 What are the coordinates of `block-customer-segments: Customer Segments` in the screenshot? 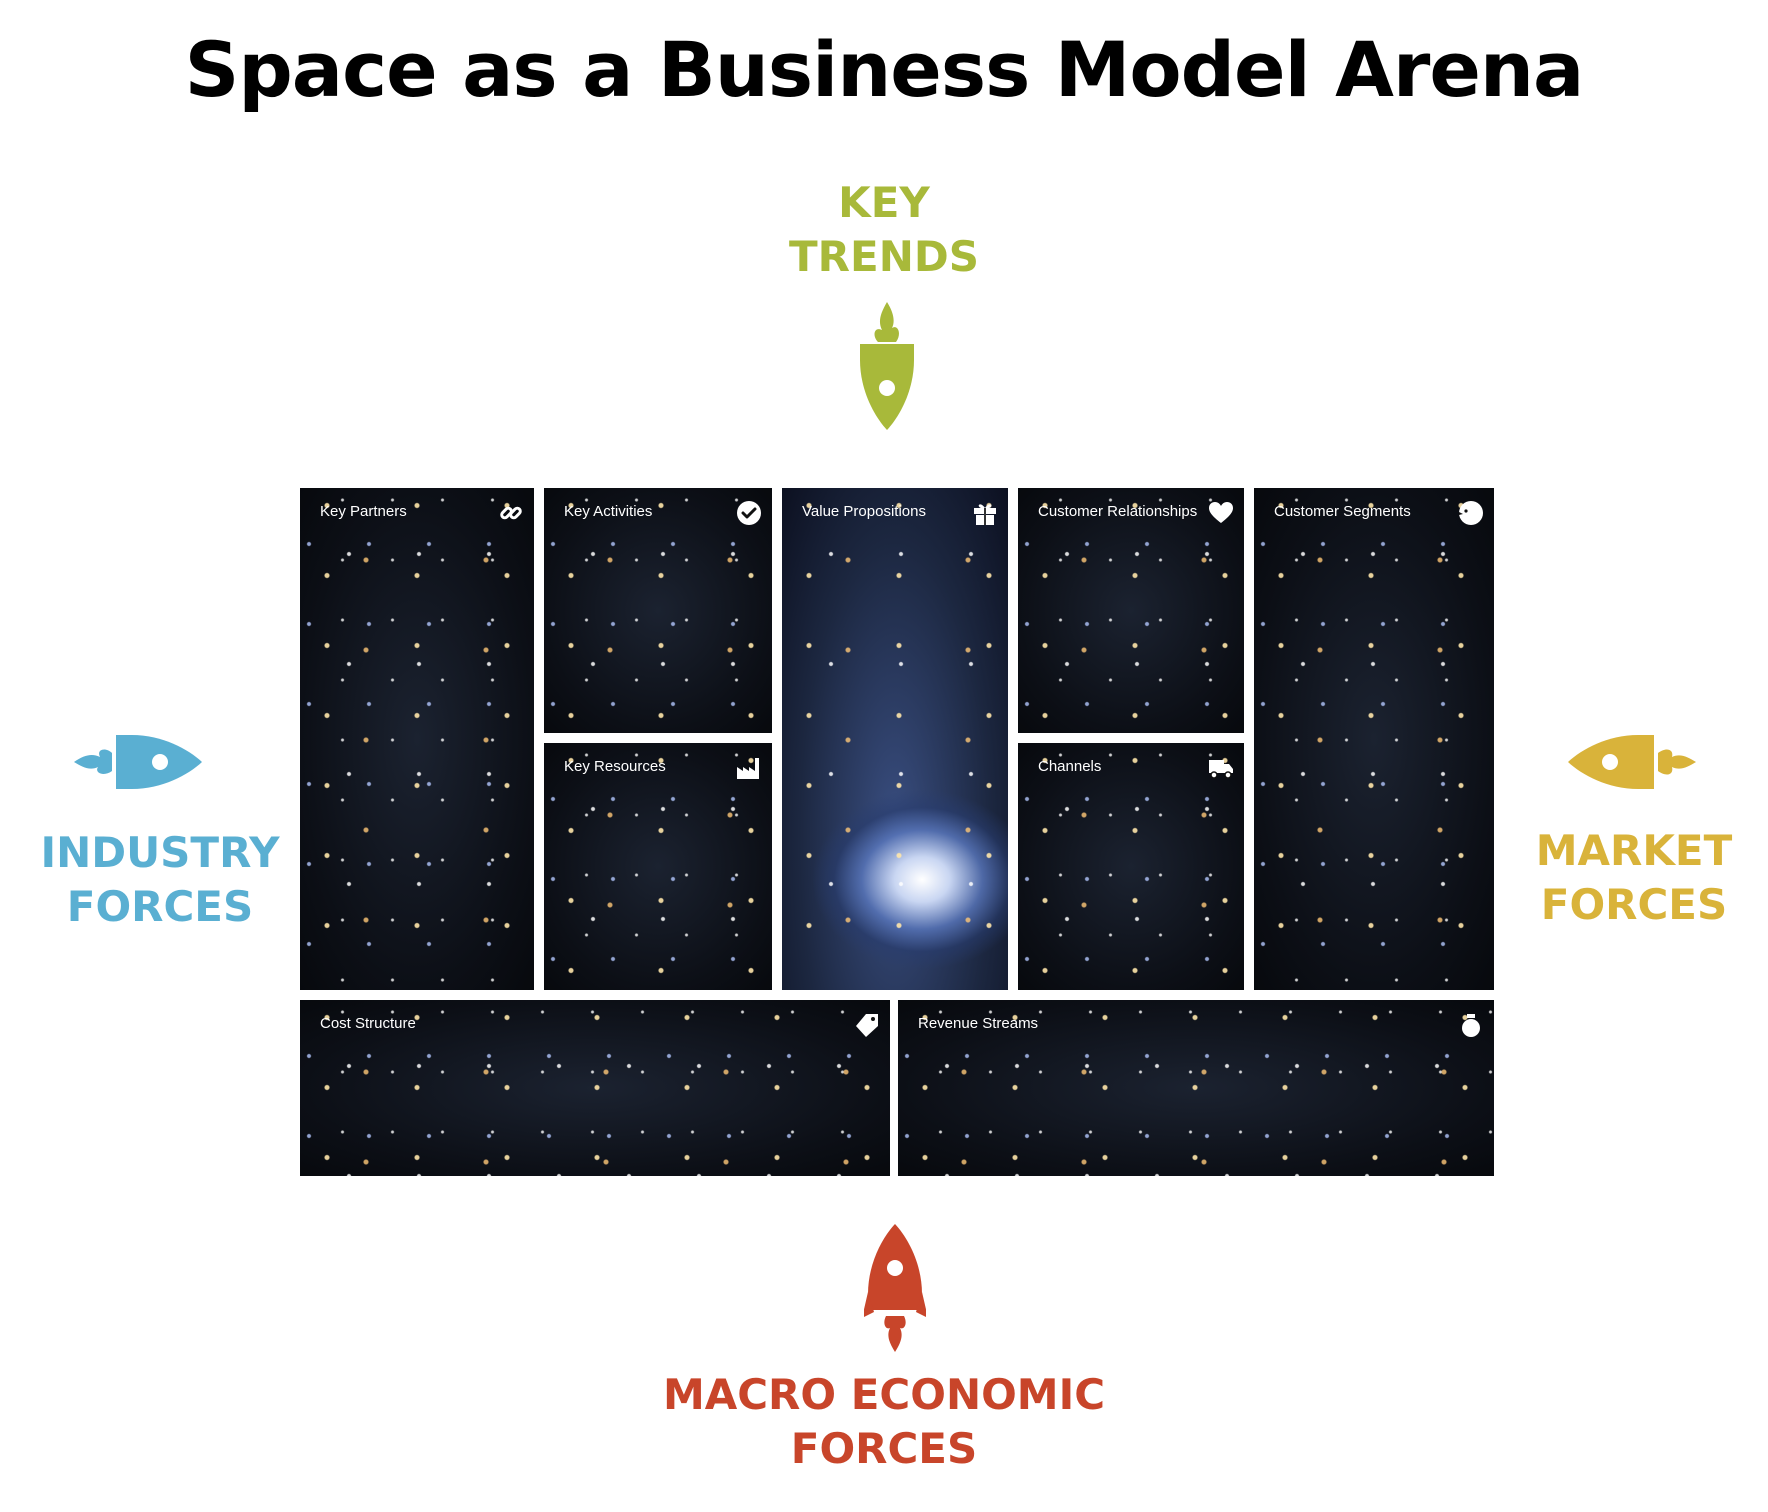 It's located at (1374, 739).